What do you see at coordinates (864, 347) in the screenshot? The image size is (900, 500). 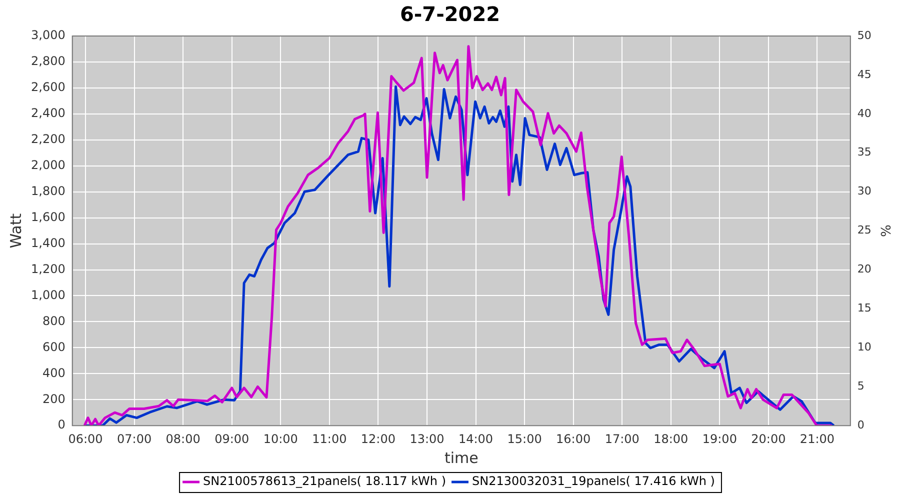 I see `y2-tick-label: 10` at bounding box center [864, 347].